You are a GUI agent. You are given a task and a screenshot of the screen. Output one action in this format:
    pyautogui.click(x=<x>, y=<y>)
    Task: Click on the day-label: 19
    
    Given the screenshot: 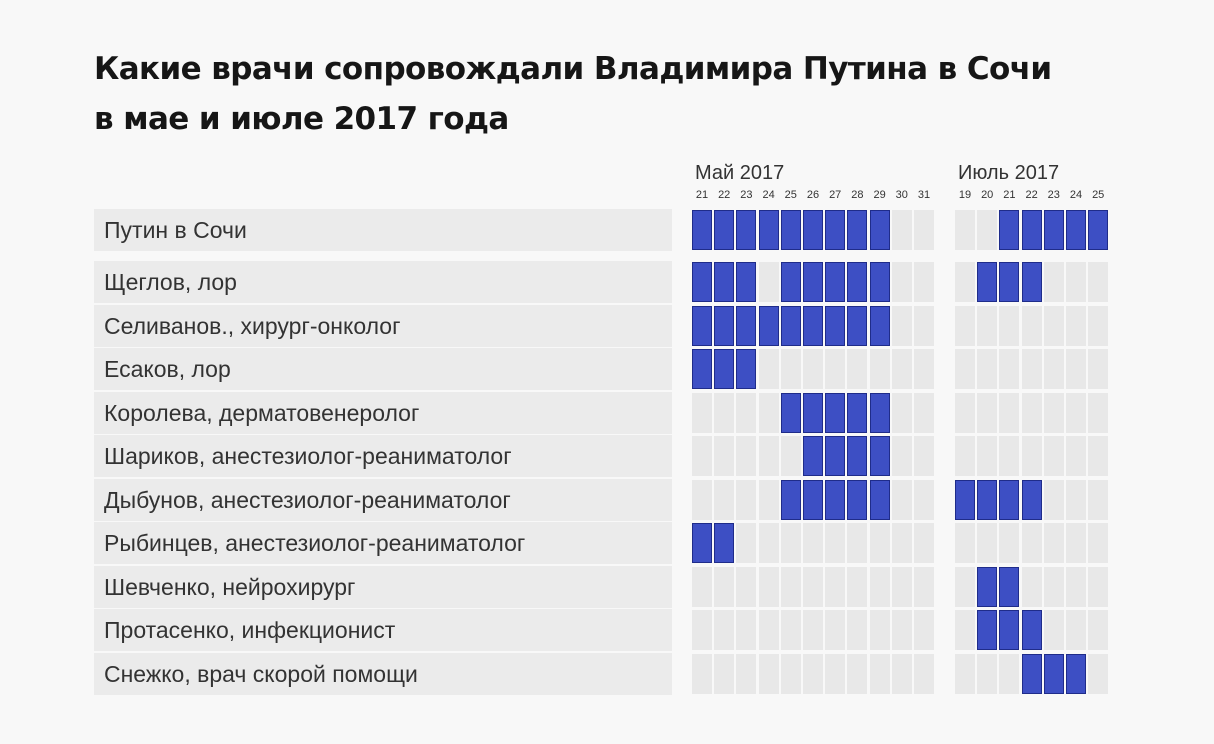 What is the action you would take?
    pyautogui.click(x=965, y=195)
    